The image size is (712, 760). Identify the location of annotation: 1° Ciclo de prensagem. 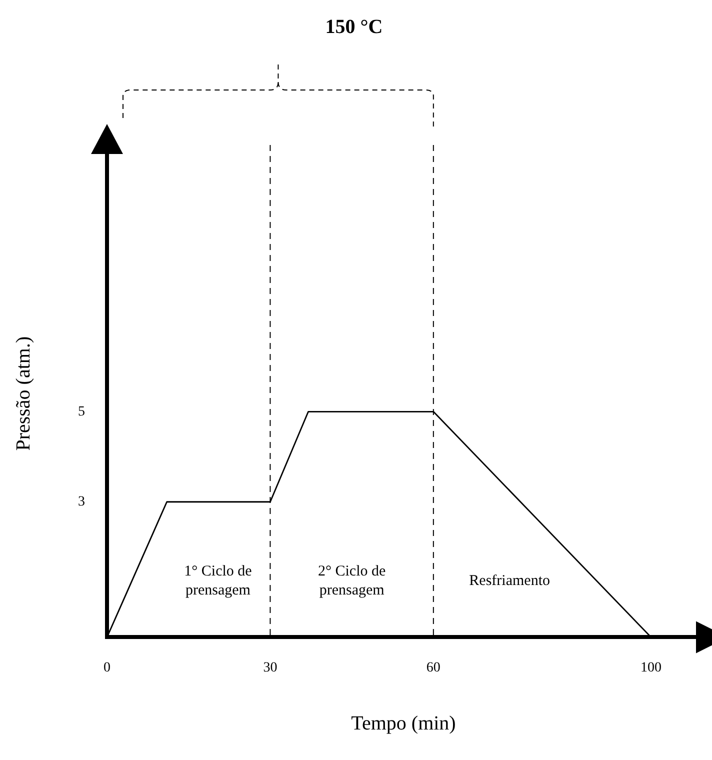
(218, 581).